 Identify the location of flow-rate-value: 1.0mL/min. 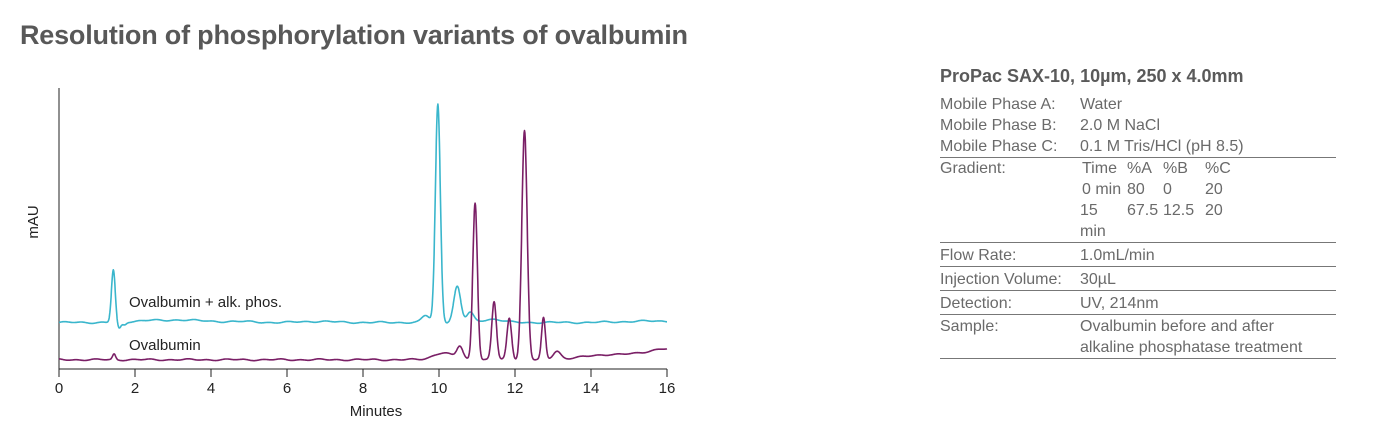
(1117, 255).